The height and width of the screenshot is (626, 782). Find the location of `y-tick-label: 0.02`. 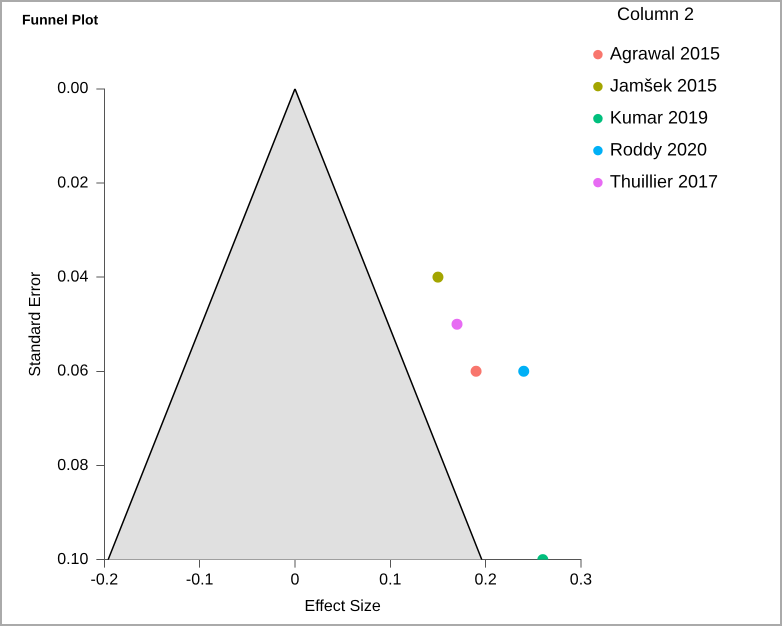

y-tick-label: 0.02 is located at coordinates (72, 183).